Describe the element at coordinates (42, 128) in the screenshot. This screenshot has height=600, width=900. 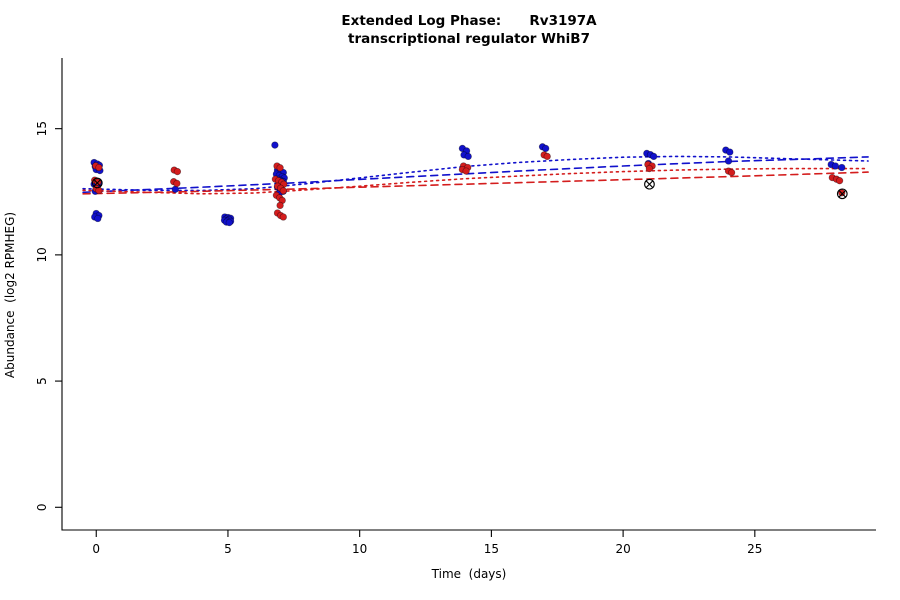
I see `y-tick-label: 15` at that location.